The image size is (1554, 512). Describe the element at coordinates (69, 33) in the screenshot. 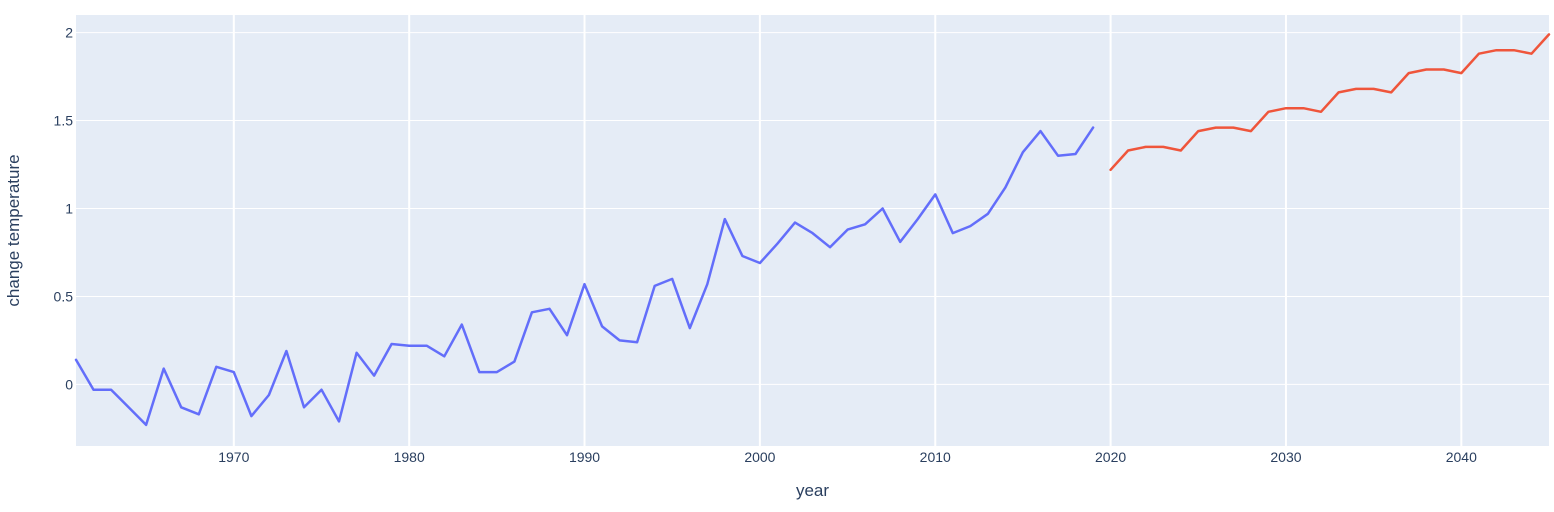

I see `y-tick-label: 2` at that location.